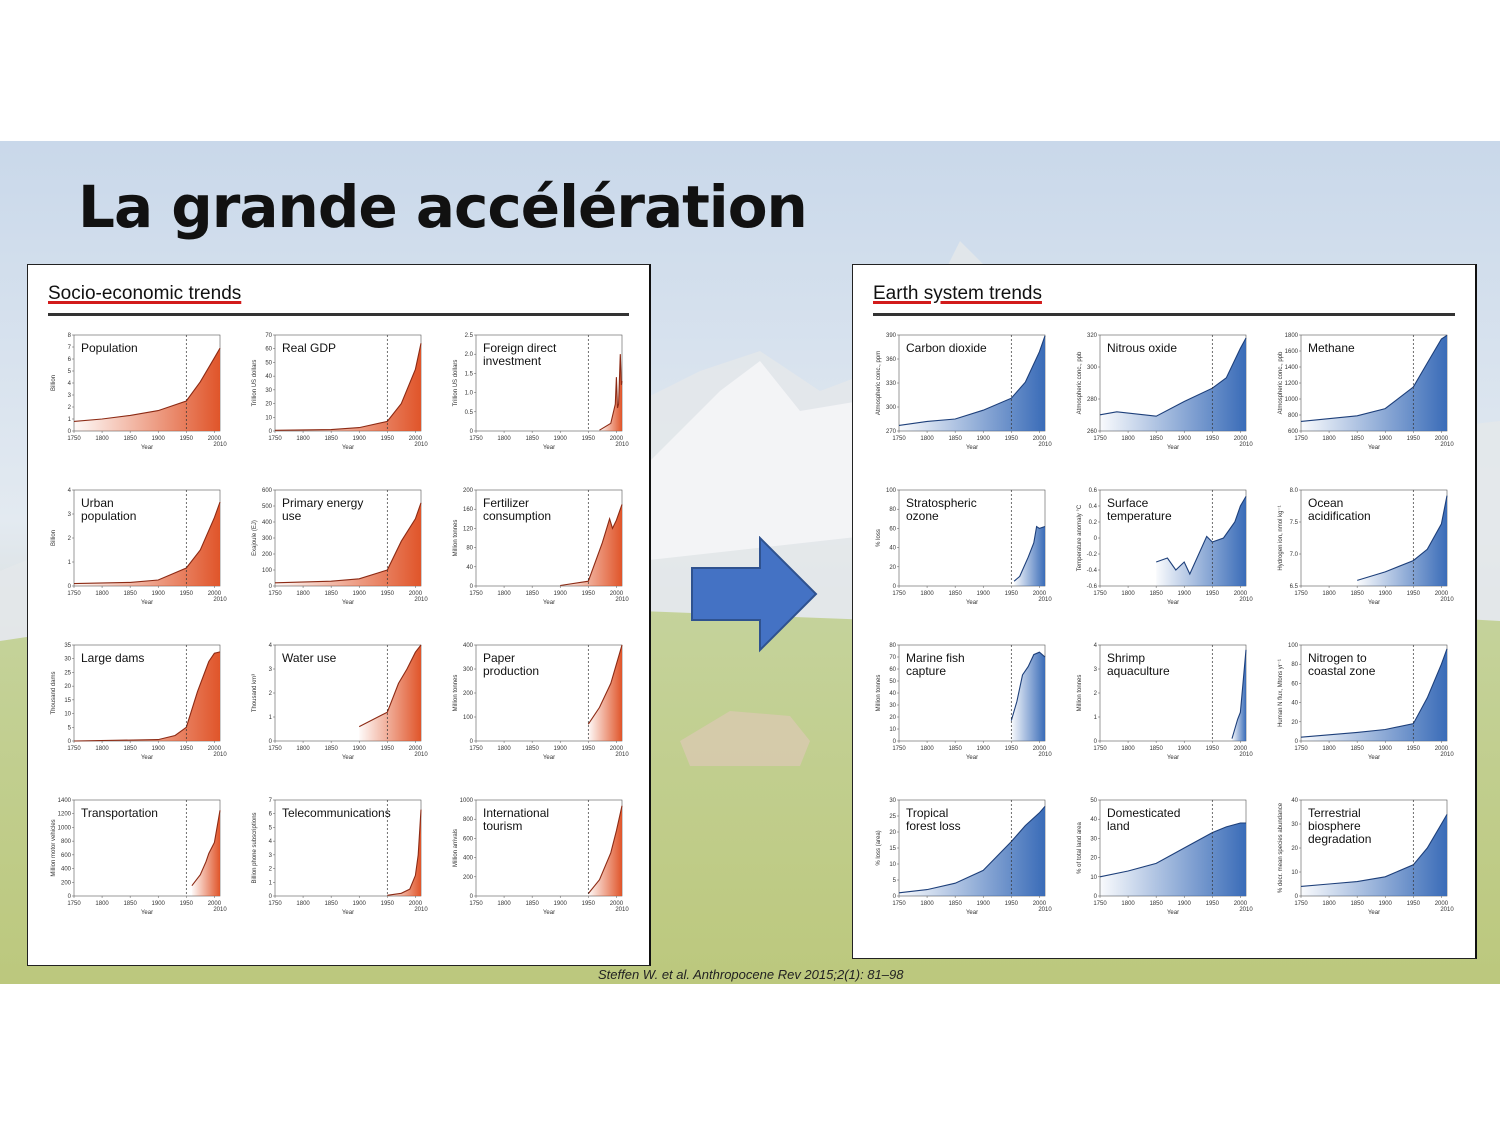  I want to click on chart-title: coastal zone, so click(1342, 671).